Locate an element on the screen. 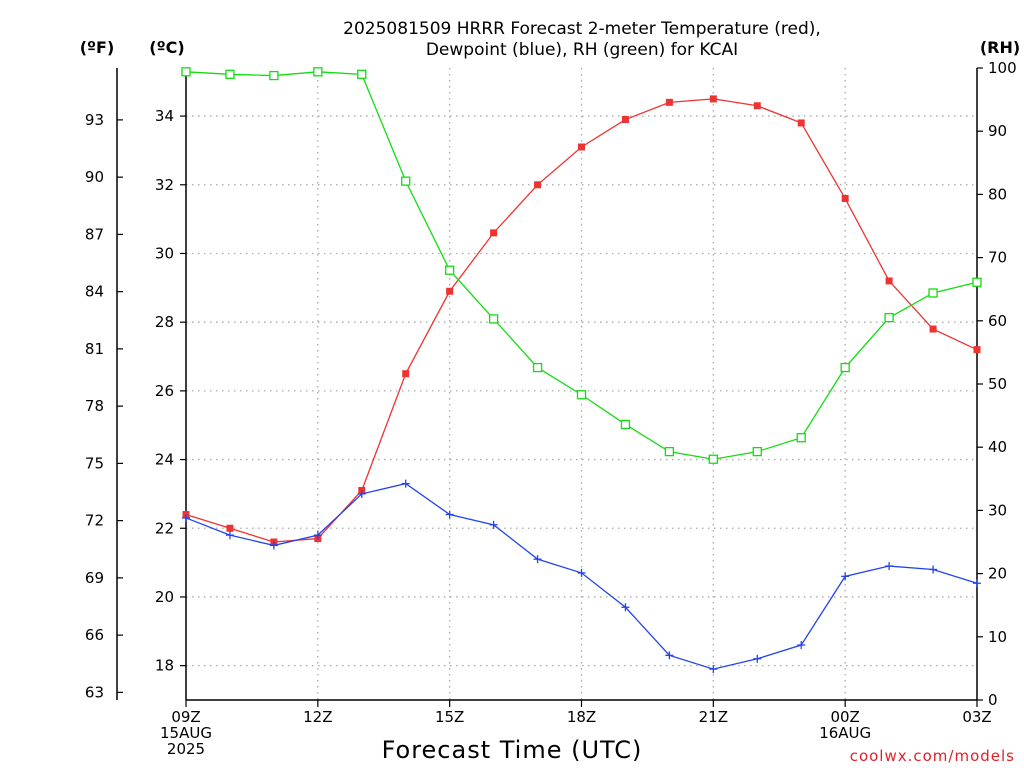 This screenshot has width=1024, height=768. x-tick-label: 21Z is located at coordinates (713, 717).